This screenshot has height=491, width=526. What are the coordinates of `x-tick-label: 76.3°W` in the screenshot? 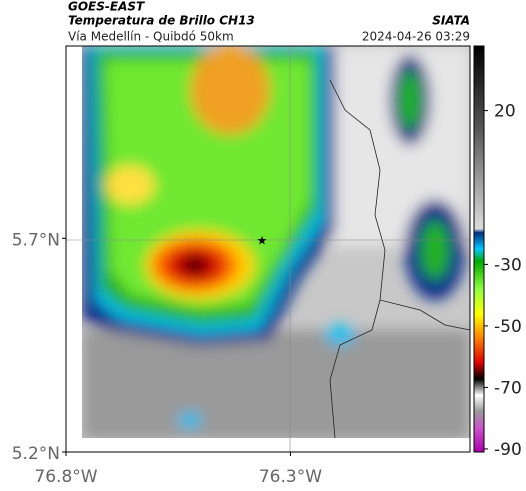 It's located at (290, 477).